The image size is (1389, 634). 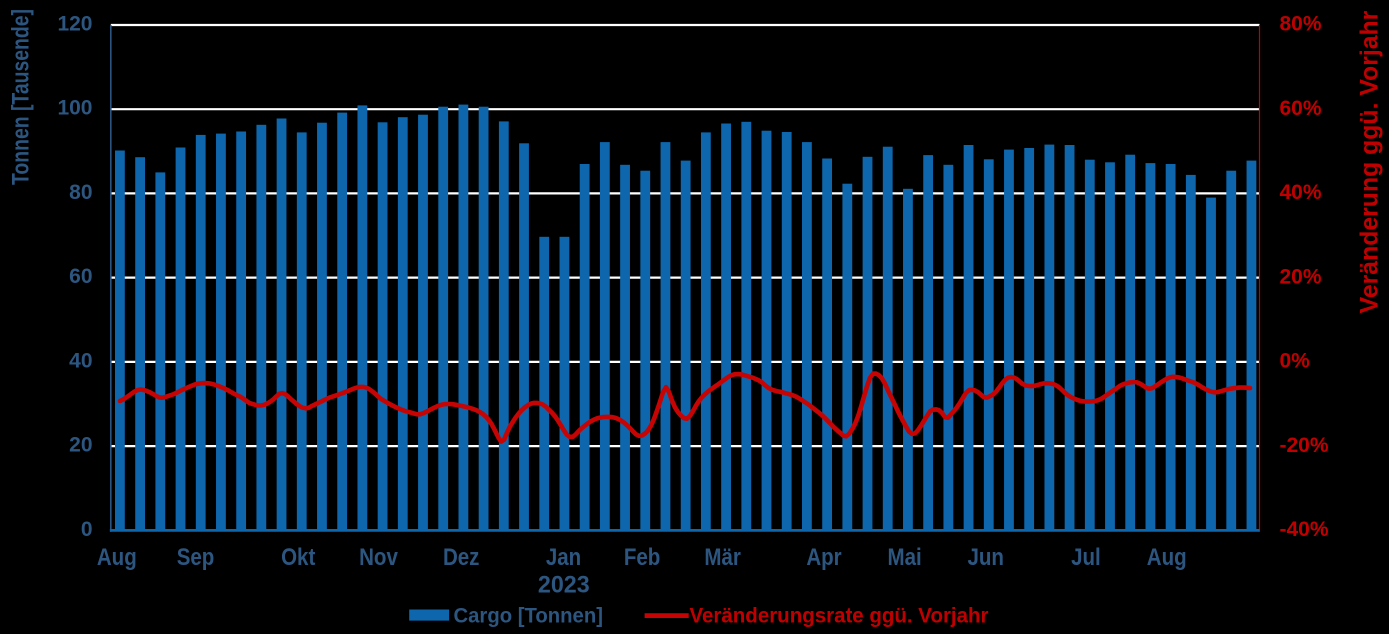 I want to click on svg-text: 0, so click(x=87, y=529).